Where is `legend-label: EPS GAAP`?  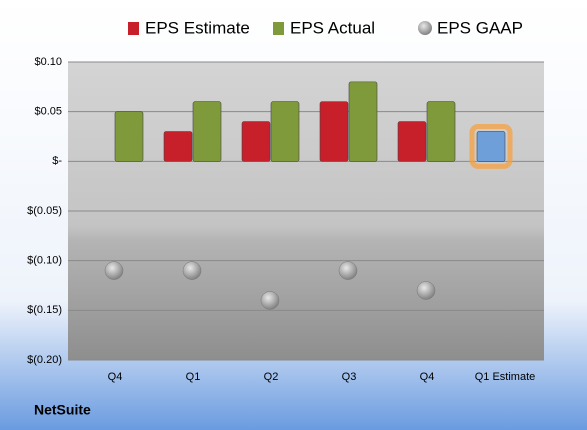 legend-label: EPS GAAP is located at coordinates (480, 27).